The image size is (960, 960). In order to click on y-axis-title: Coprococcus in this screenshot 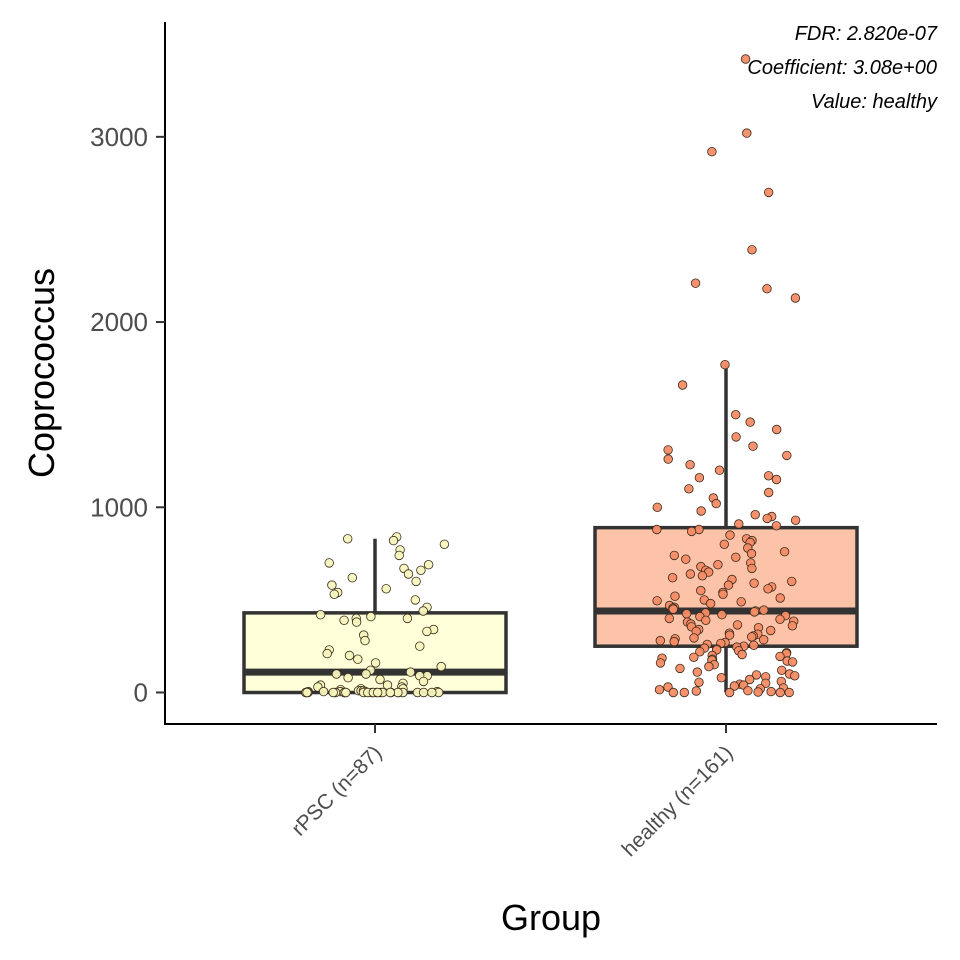, I will do `click(41, 373)`.